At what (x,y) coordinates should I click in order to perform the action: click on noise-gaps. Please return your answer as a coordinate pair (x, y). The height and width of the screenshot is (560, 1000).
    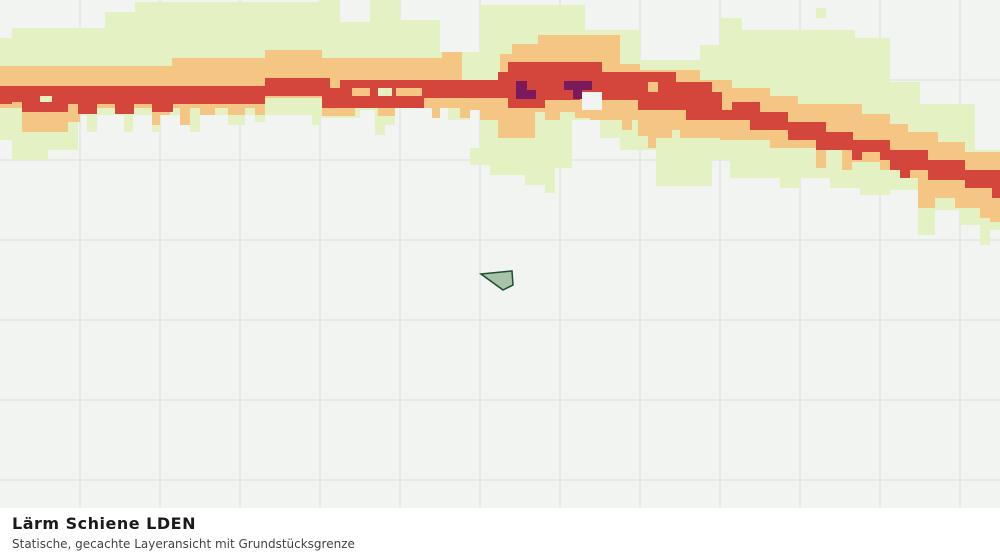
    Looking at the image, I should click on (349, 96).